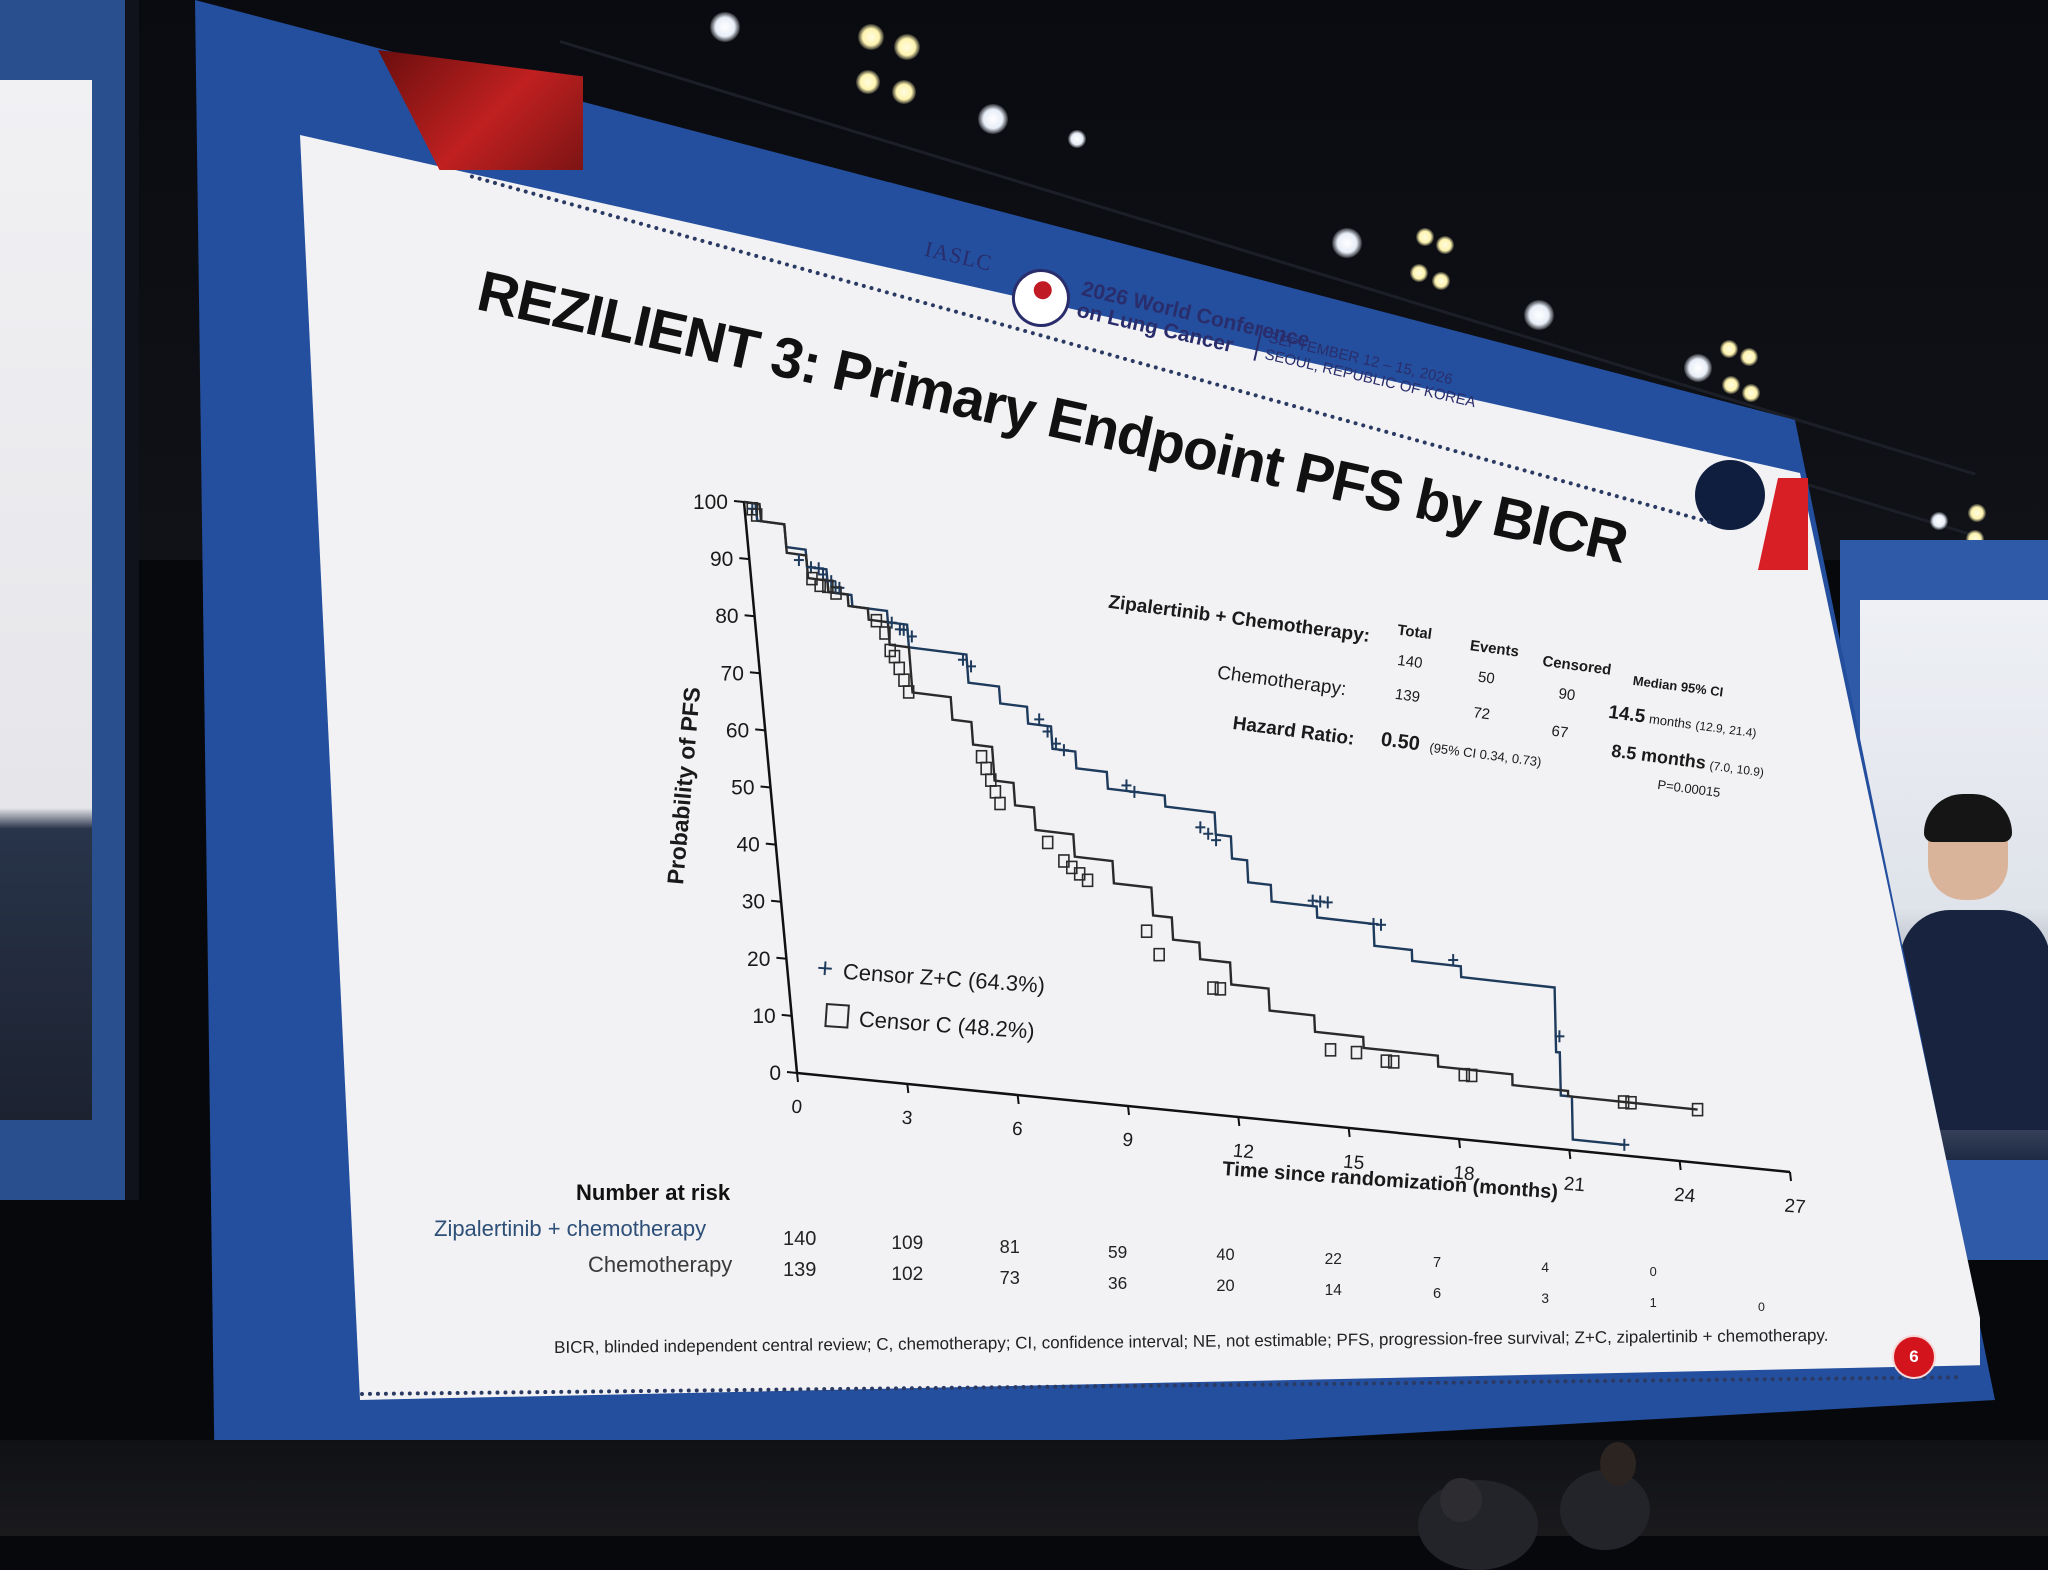 The image size is (2048, 1570). Describe the element at coordinates (1567, 695) in the screenshot. I see `zc-censored: 90` at that location.